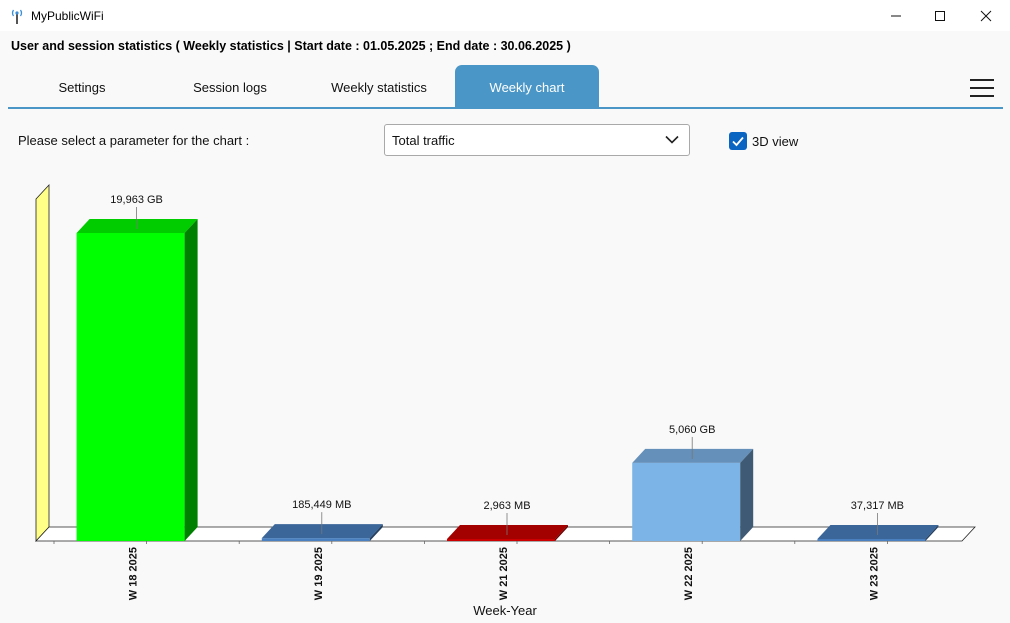  Describe the element at coordinates (134, 573) in the screenshot. I see `x-tick-label: W 18 2025` at that location.